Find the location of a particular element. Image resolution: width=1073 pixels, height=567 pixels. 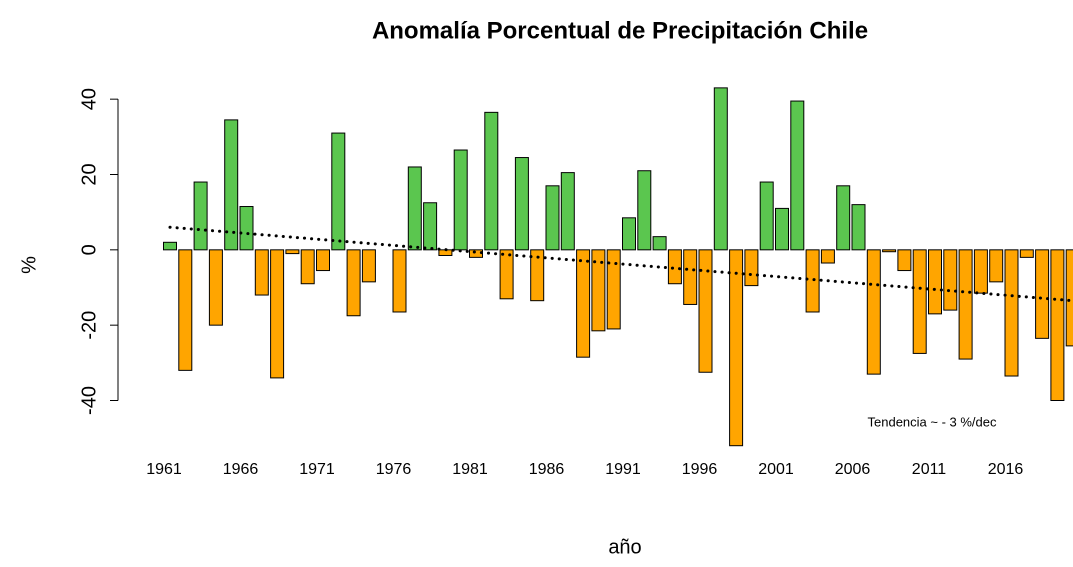

y-tick-label: -40 is located at coordinates (89, 400).